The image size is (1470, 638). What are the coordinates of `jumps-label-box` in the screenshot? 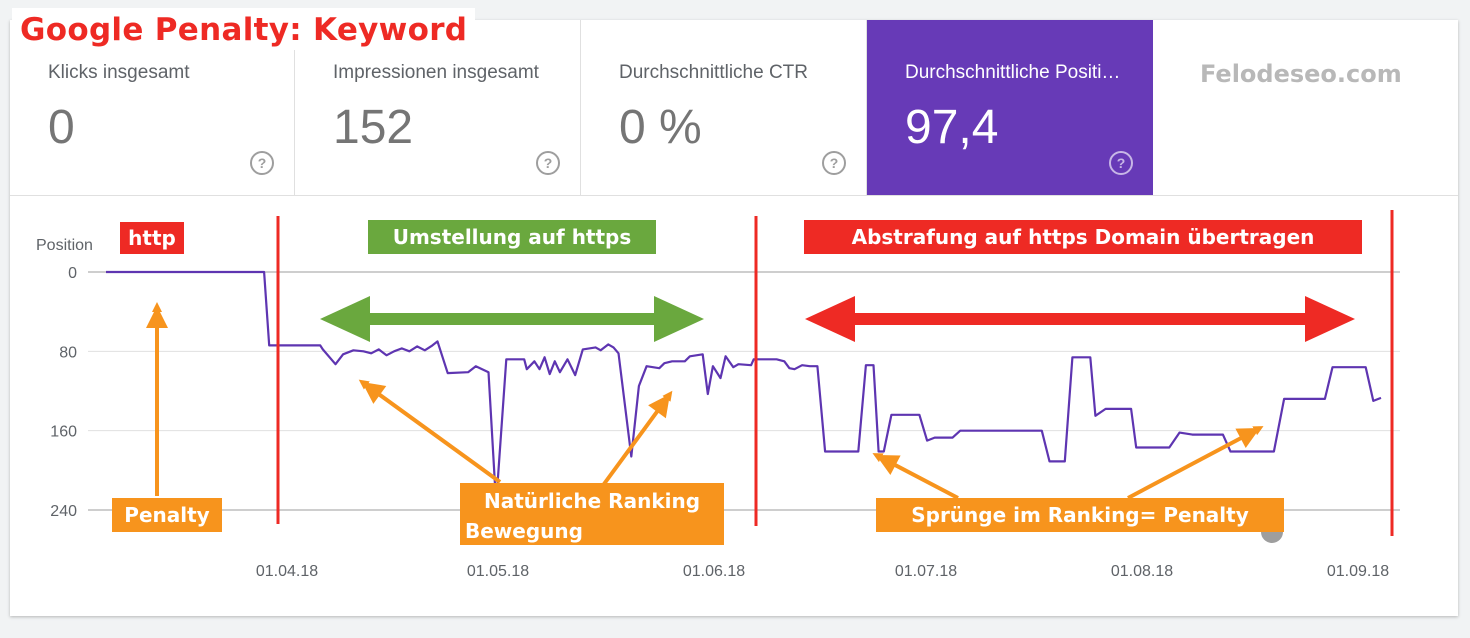 It's located at (1080, 515).